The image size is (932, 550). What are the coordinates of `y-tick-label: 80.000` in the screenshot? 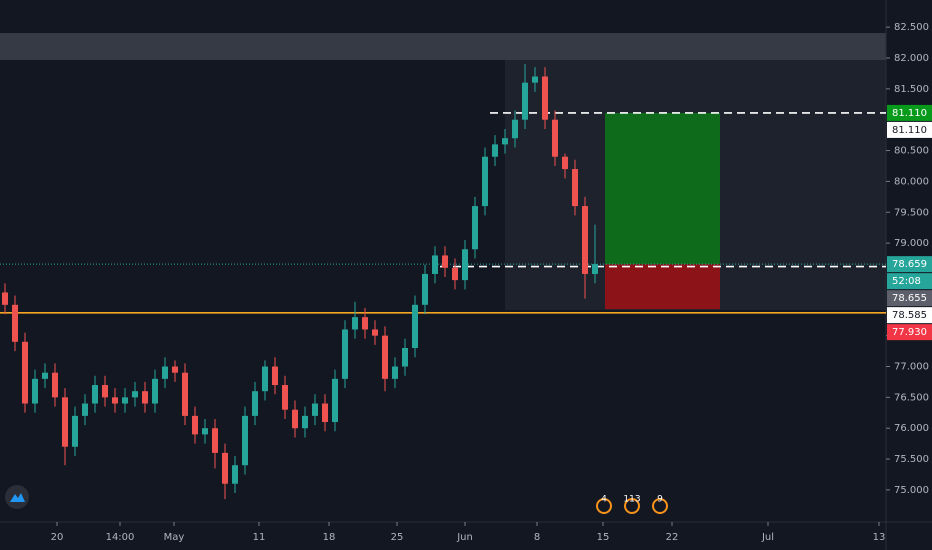 It's located at (911, 181).